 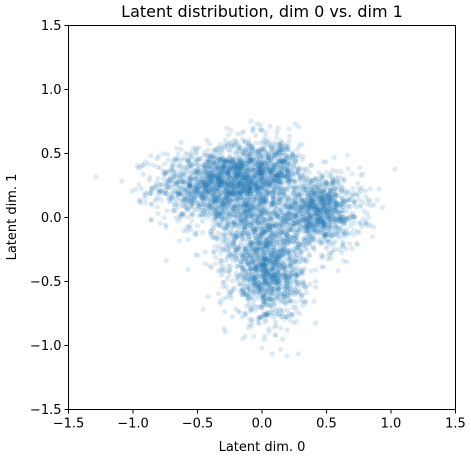 I want to click on x-tick-label: 1.0, so click(x=391, y=424).